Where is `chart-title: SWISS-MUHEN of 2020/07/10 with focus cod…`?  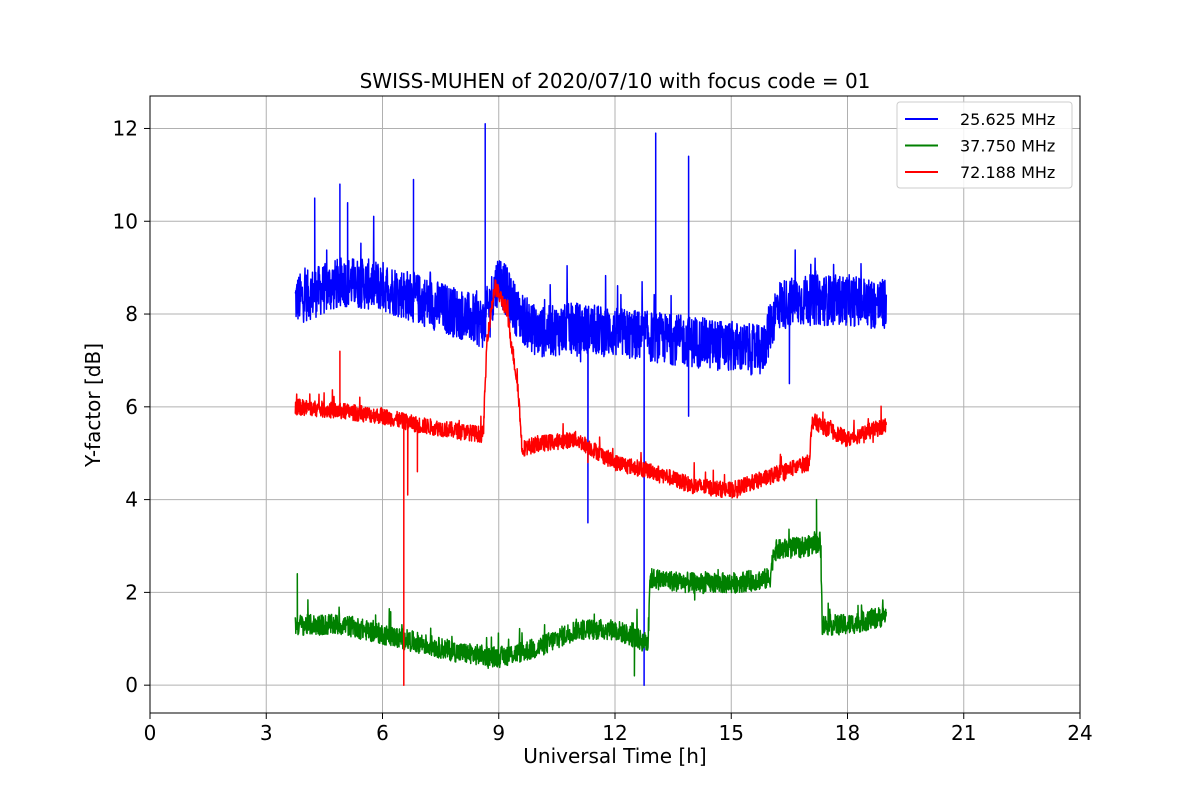
chart-title: SWISS-MUHEN of 2020/07/10 with focus cod… is located at coordinates (615, 81).